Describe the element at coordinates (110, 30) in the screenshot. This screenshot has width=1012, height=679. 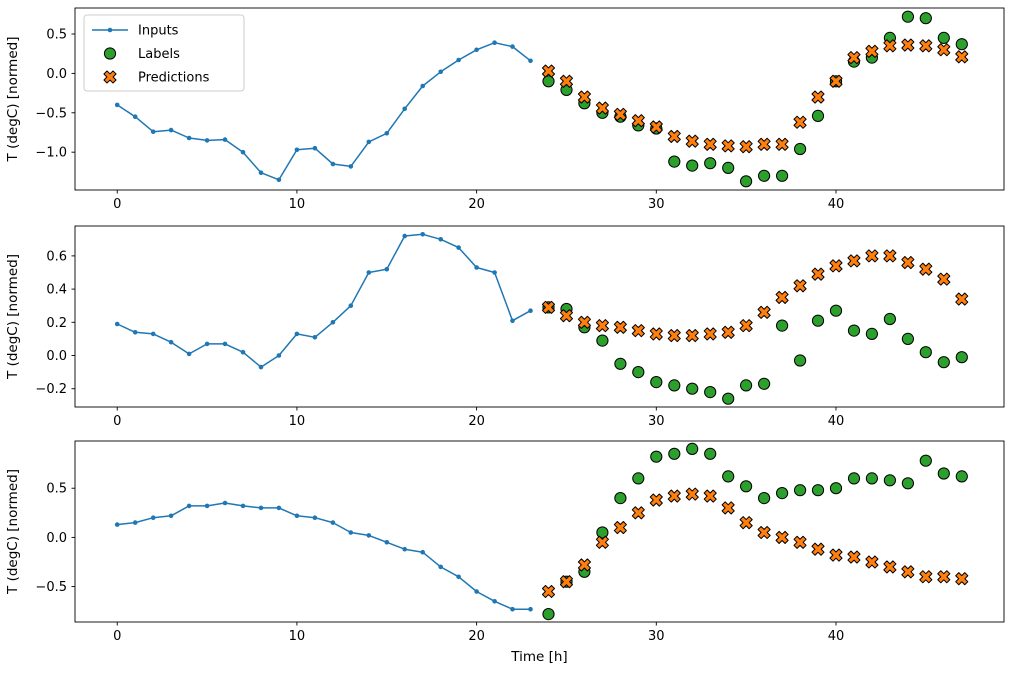
I see `legend-dot-sample` at that location.